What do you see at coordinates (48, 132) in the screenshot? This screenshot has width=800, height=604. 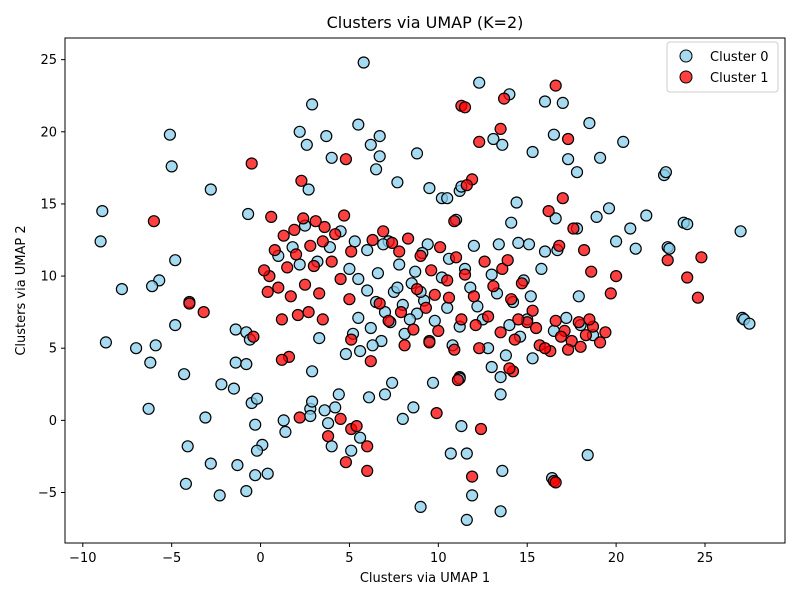 I see `y-tick-label: 20` at bounding box center [48, 132].